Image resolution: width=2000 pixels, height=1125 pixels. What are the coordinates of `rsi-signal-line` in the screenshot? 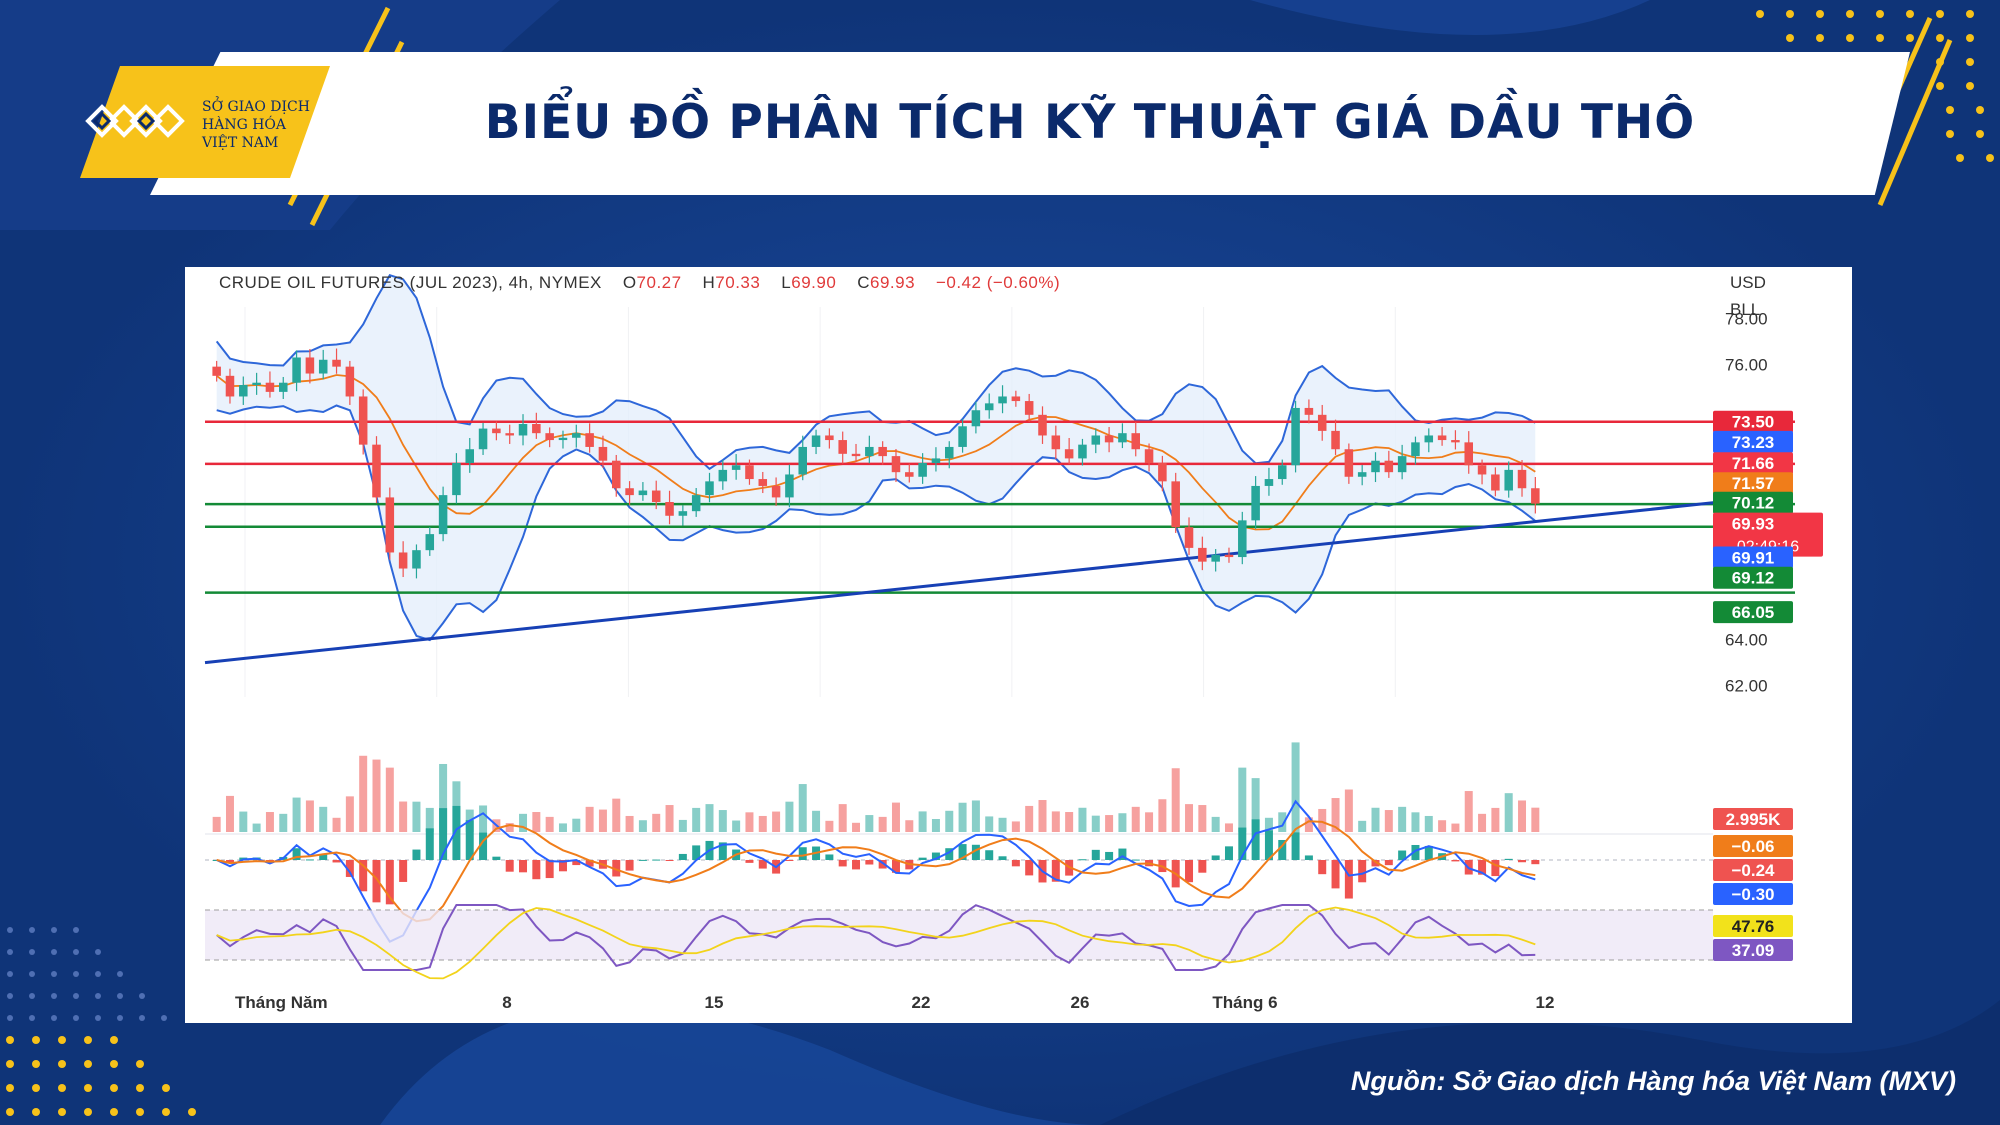 It's located at (876, 943).